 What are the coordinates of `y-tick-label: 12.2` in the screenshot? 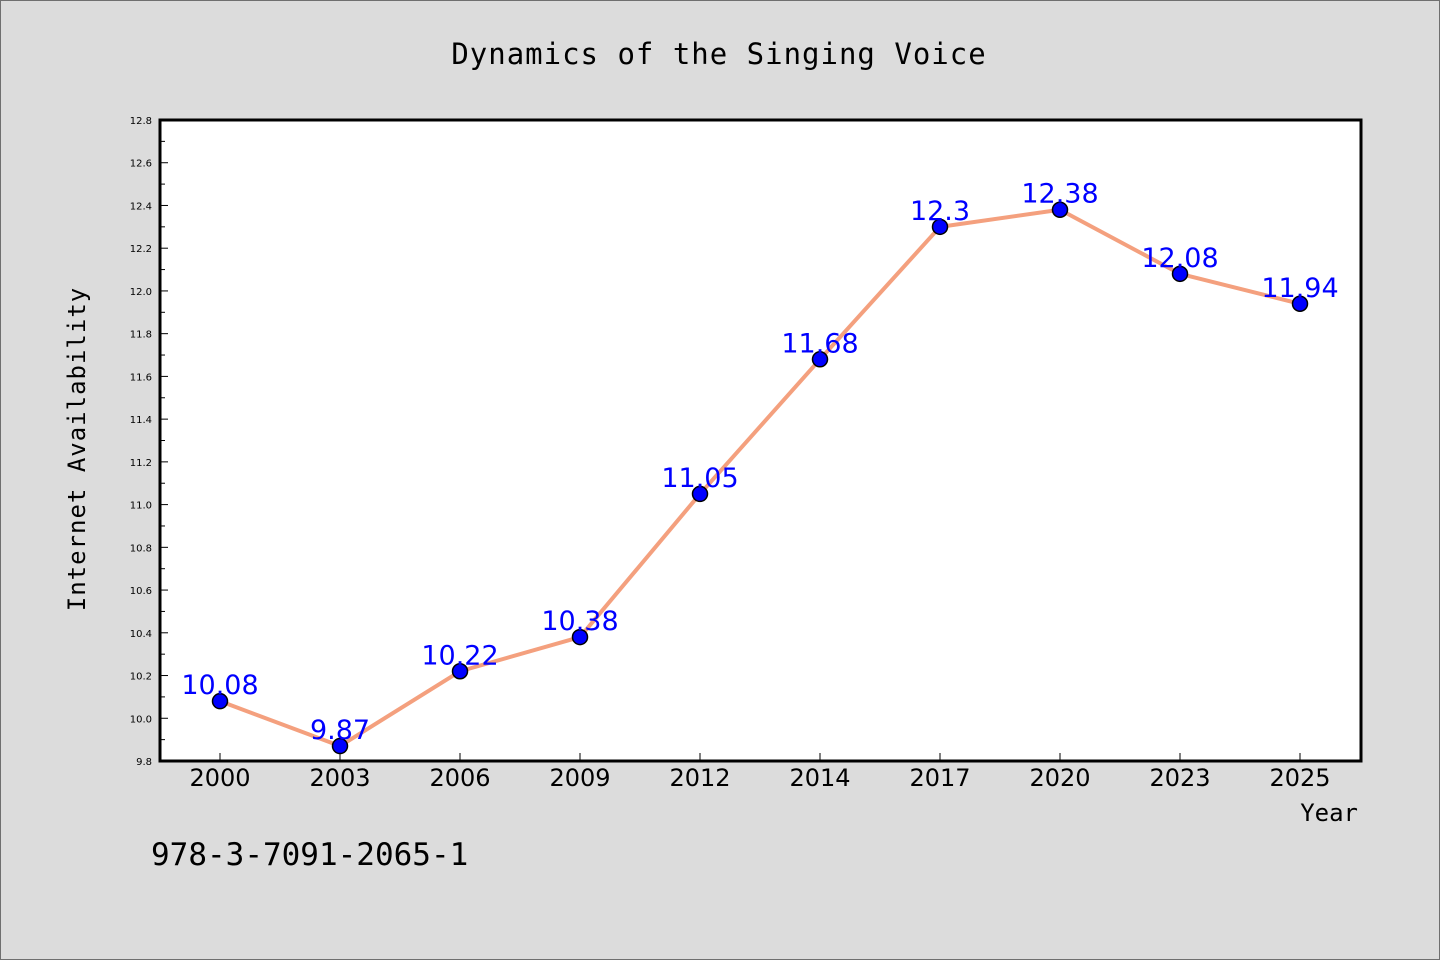 It's located at (141, 249).